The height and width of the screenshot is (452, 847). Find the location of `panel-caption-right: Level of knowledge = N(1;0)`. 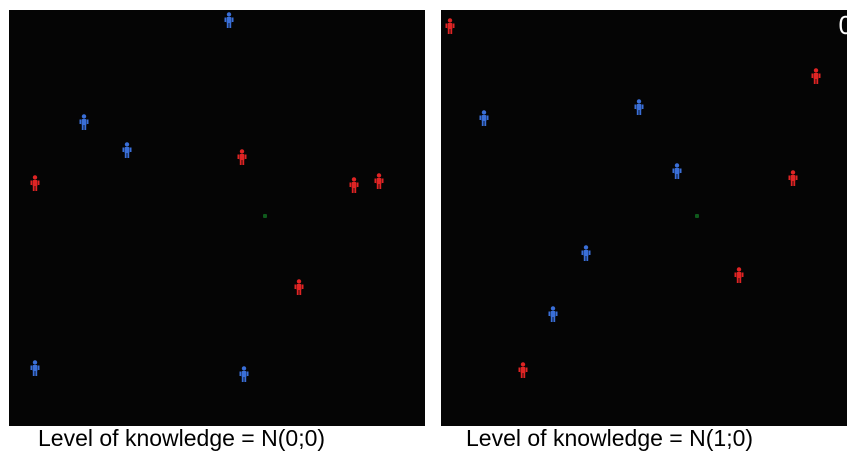

panel-caption-right: Level of knowledge = N(1;0) is located at coordinates (610, 438).